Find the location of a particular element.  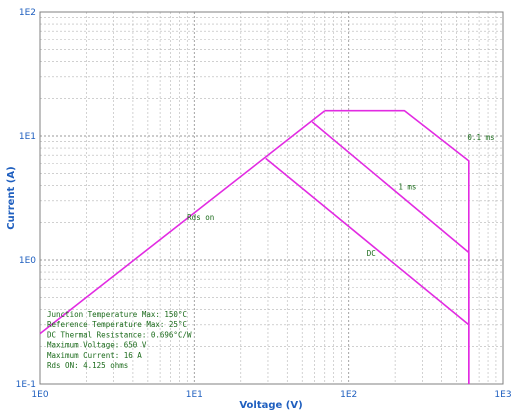

series-label: Rds on is located at coordinates (200, 217).